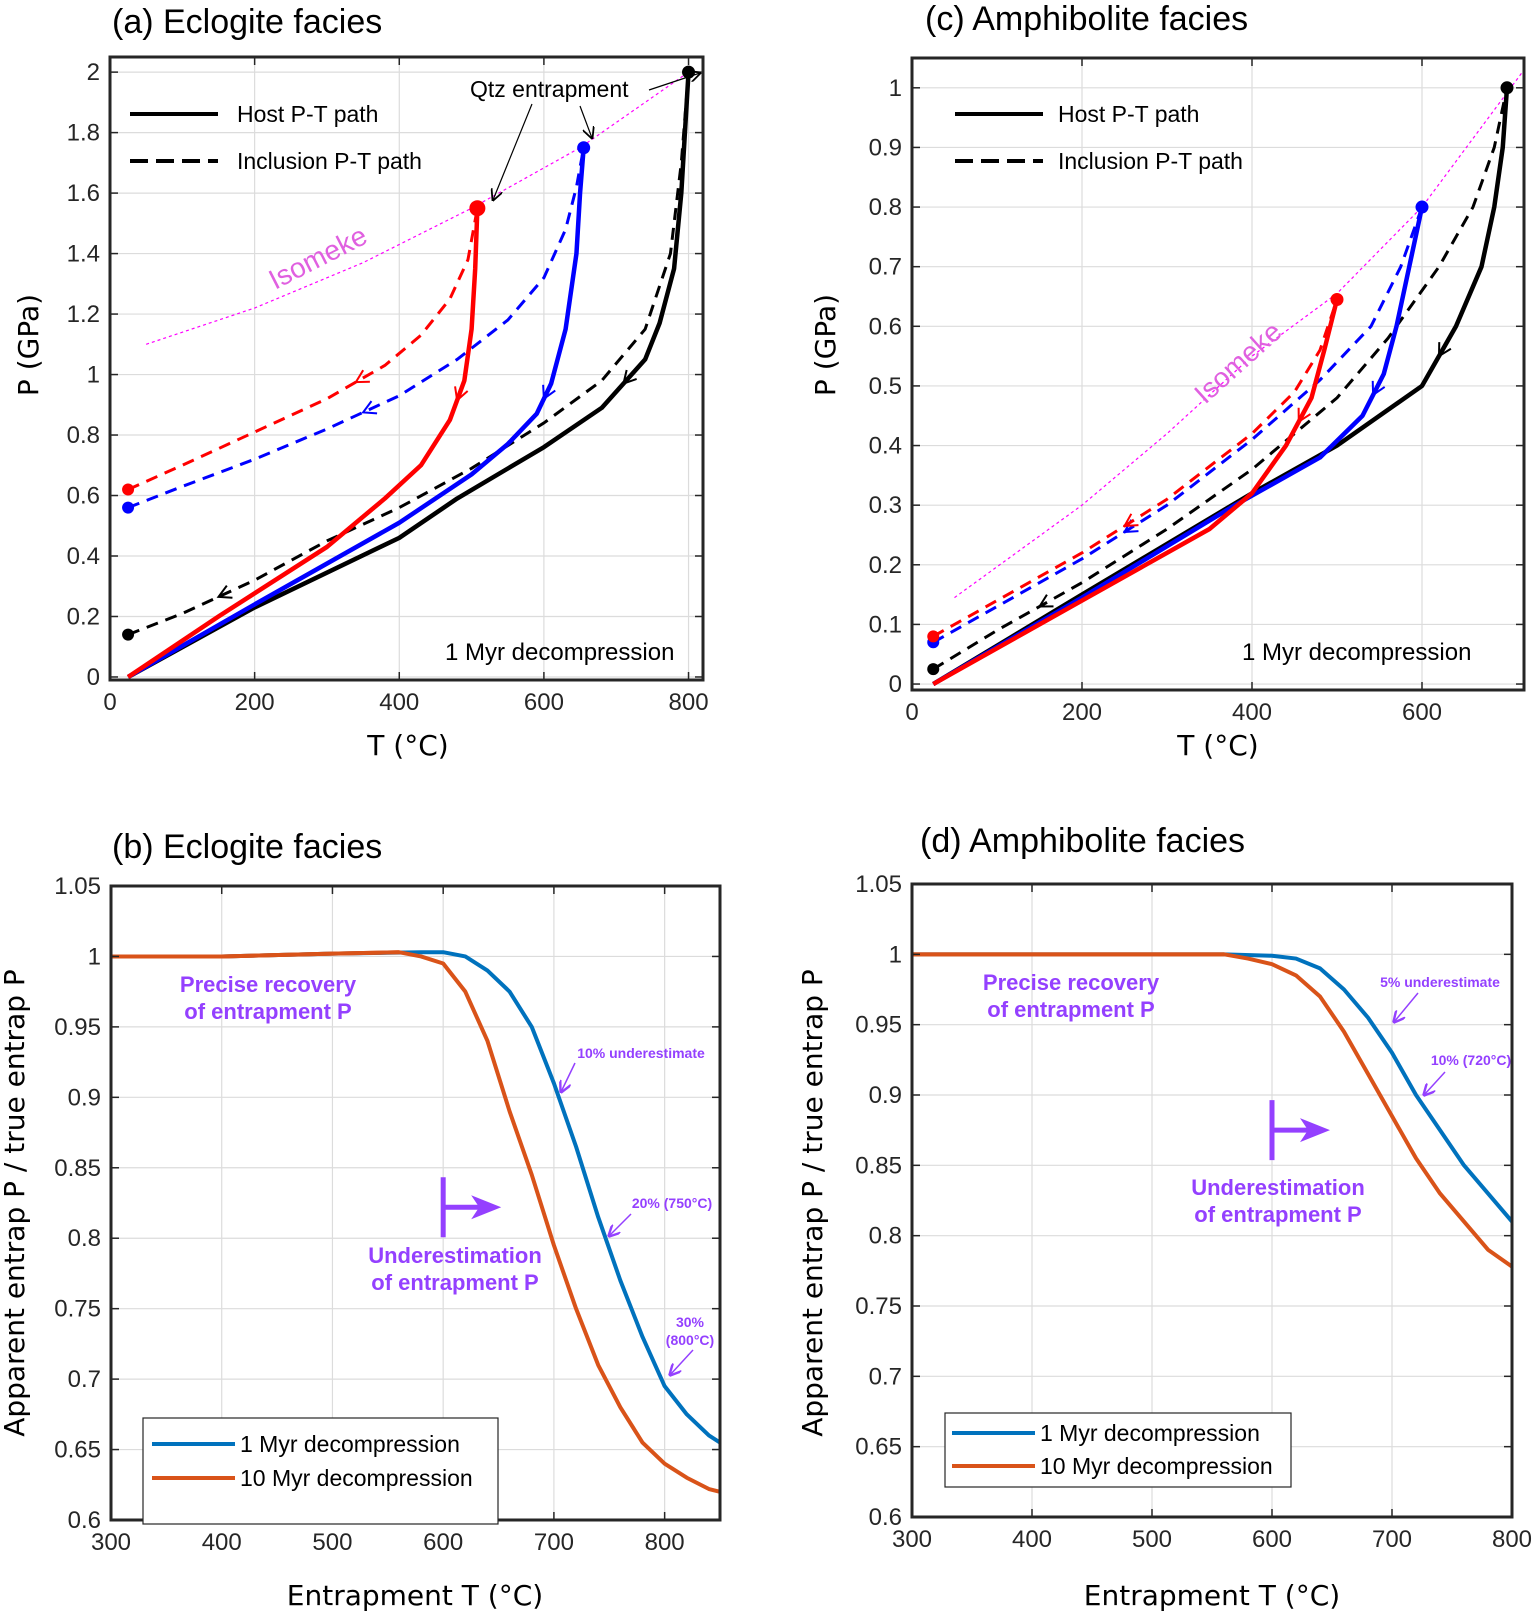 The height and width of the screenshot is (1614, 1536). What do you see at coordinates (77, 1450) in the screenshot?
I see `y-tick-label: 0.65` at bounding box center [77, 1450].